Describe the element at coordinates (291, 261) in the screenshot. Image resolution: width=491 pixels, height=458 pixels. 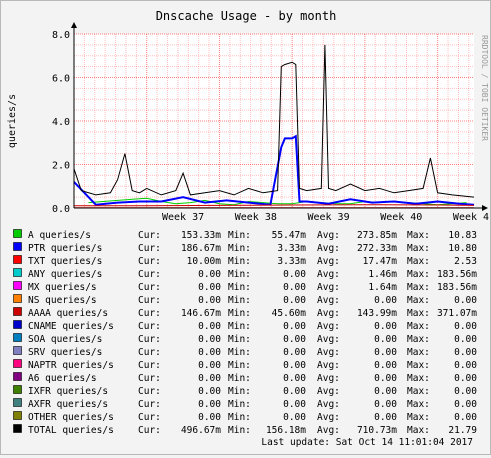
I see `legend-min-value: 3.33m` at that location.